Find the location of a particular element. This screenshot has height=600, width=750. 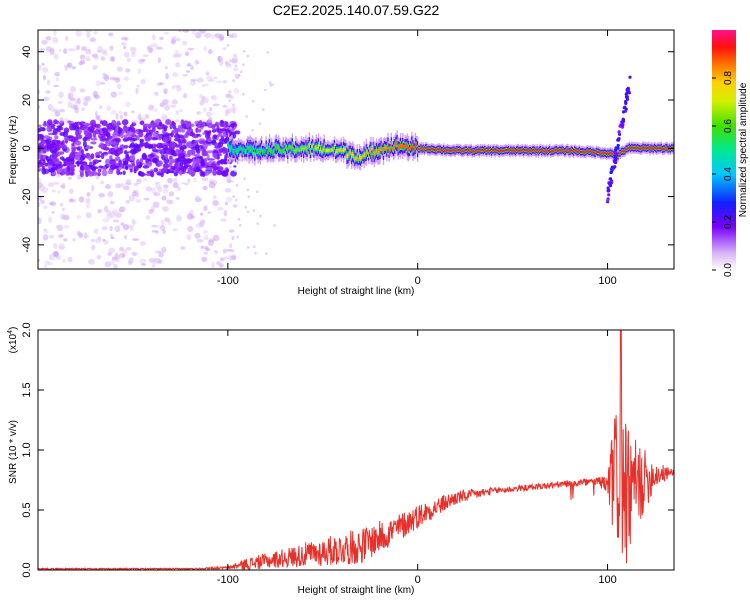

spectrogram-y-label: Frequency (Hz) is located at coordinates (13, 150).